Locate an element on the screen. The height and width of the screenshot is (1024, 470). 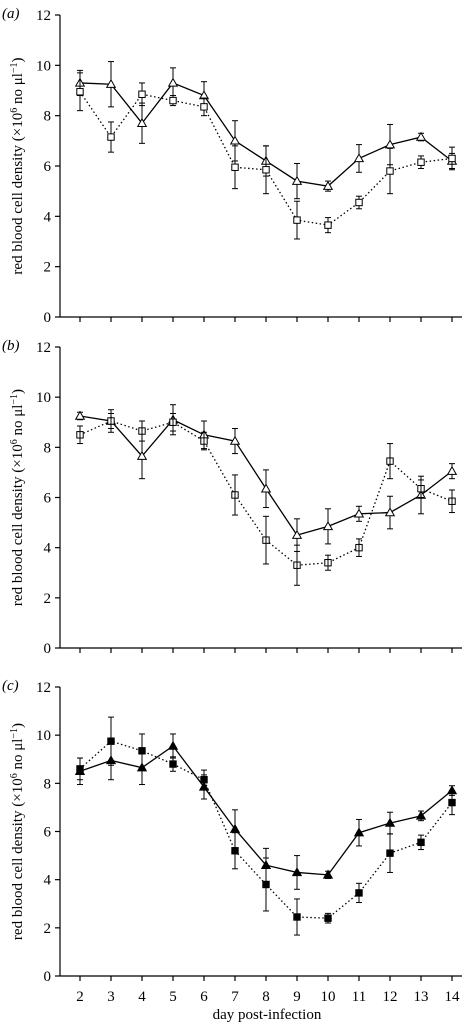
x-tick-label: 10 is located at coordinates (328, 997).